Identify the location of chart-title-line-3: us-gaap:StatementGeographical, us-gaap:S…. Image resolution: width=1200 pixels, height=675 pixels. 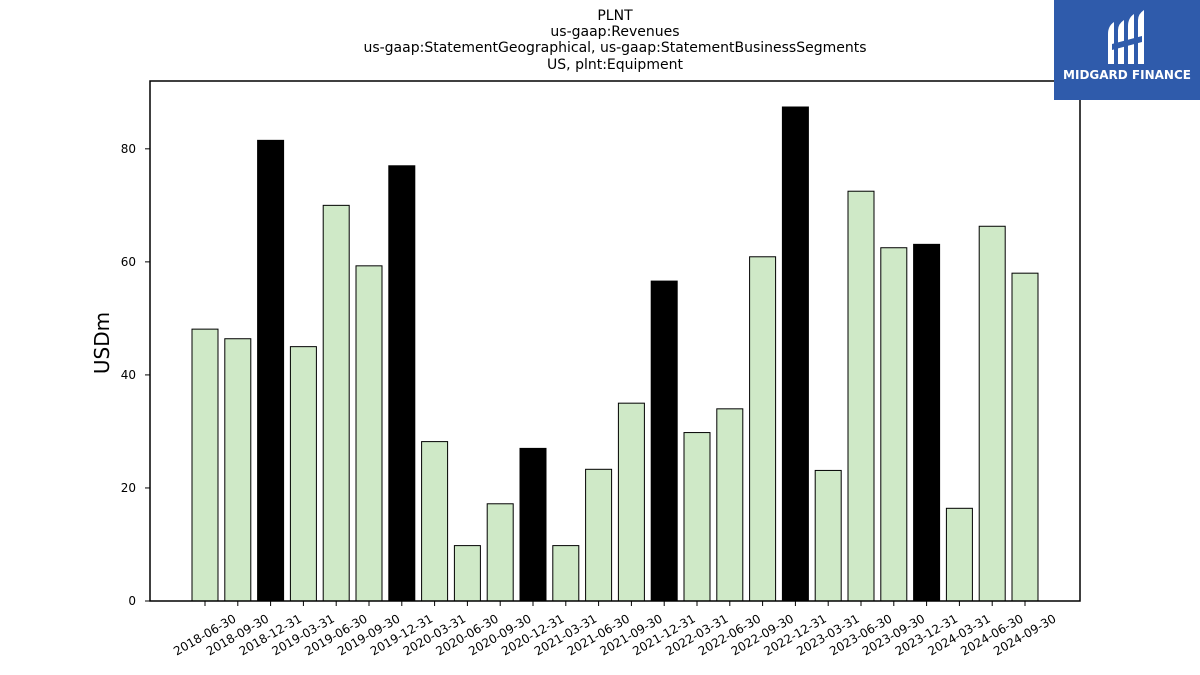
(614, 48).